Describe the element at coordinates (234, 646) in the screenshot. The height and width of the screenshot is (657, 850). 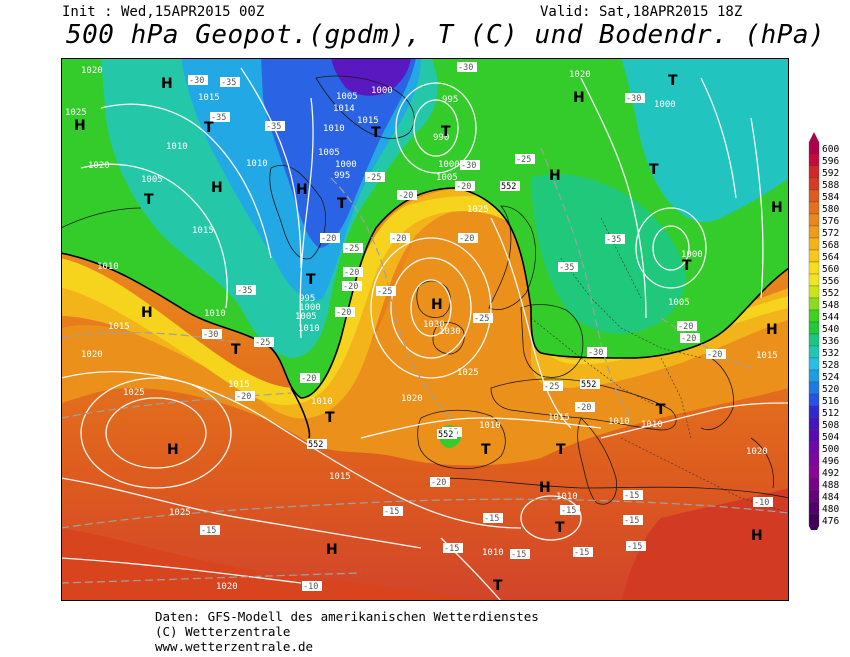
I see `credits-line-website: www.wetterzentrale.de` at that location.